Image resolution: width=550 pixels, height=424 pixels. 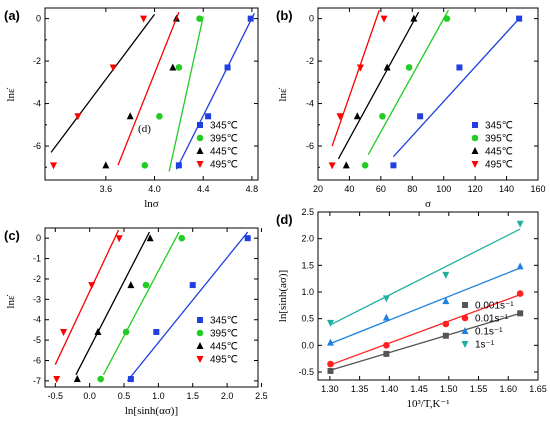 What do you see at coordinates (224, 139) in the screenshot?
I see `legend-label: 395℃` at bounding box center [224, 139].